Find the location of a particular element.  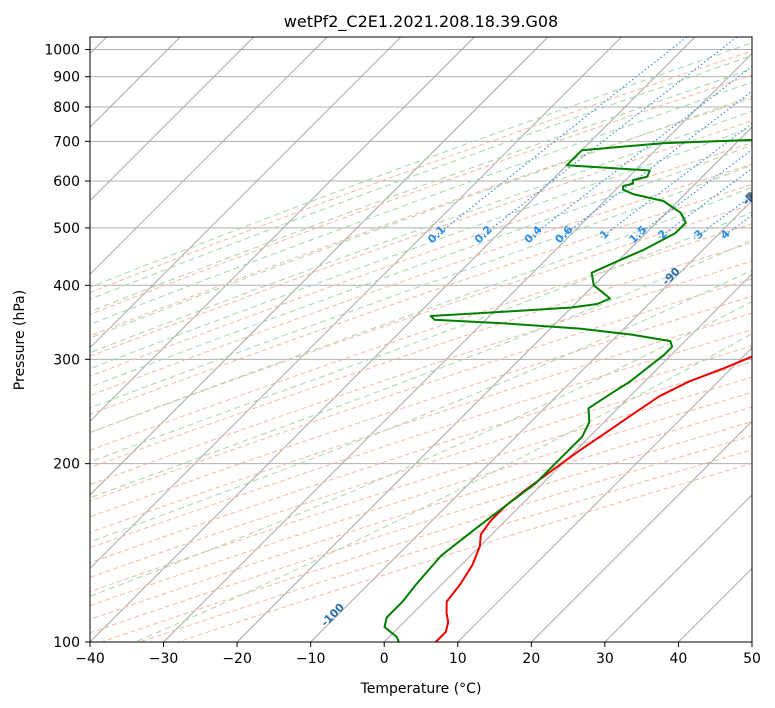

x-tick-label: −20 is located at coordinates (237, 659).